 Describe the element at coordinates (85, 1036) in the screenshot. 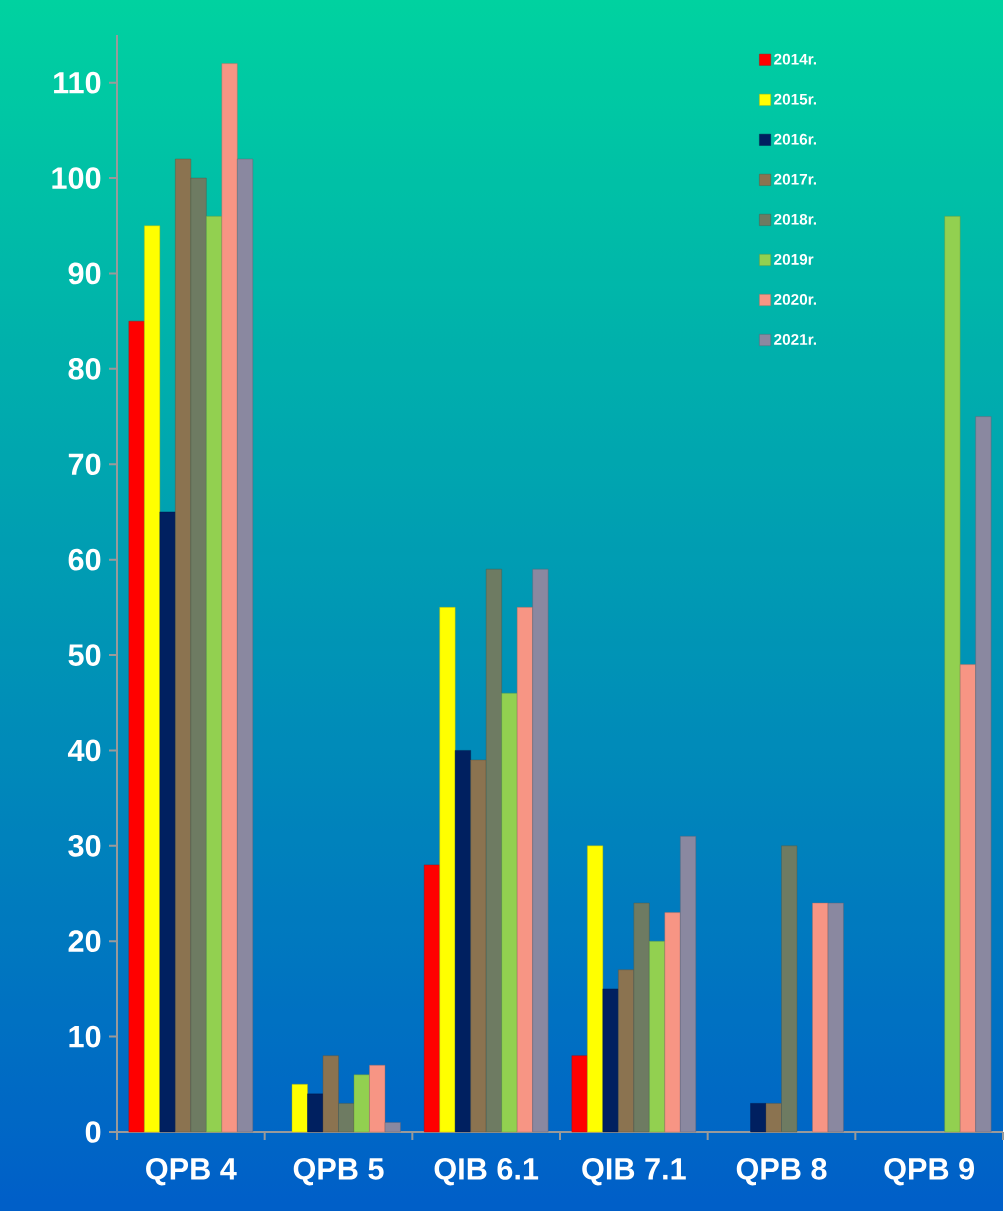

I see `y-tick-label: 10` at that location.